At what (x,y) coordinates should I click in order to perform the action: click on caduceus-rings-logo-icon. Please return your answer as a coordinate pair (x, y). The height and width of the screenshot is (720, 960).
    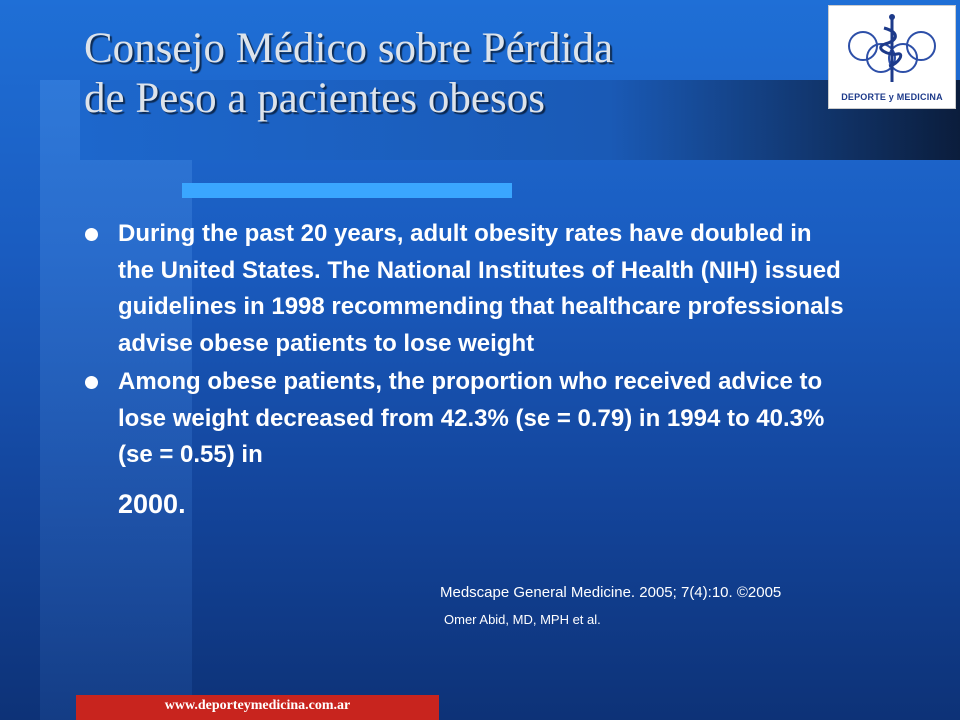
    Looking at the image, I should click on (892, 48).